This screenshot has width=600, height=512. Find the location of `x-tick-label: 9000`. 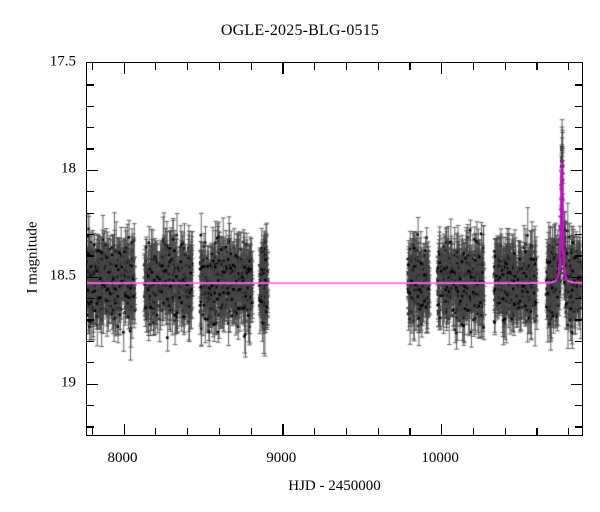

x-tick-label: 9000 is located at coordinates (281, 458).